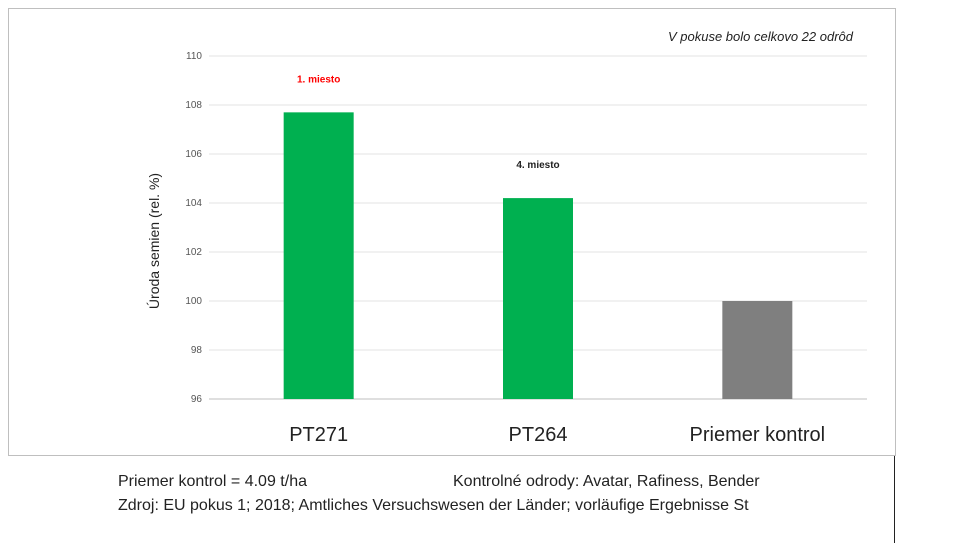  Describe the element at coordinates (894, 499) in the screenshot. I see `right-border-line` at that location.